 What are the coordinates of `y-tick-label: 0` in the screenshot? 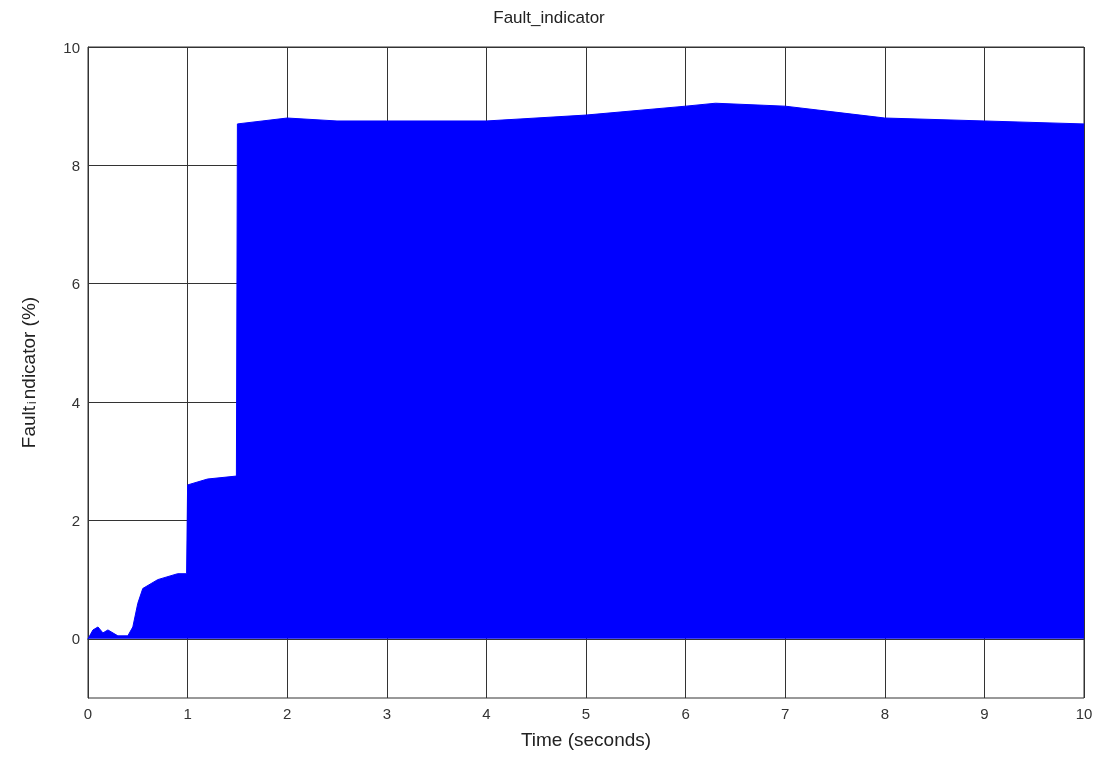 It's located at (75, 639).